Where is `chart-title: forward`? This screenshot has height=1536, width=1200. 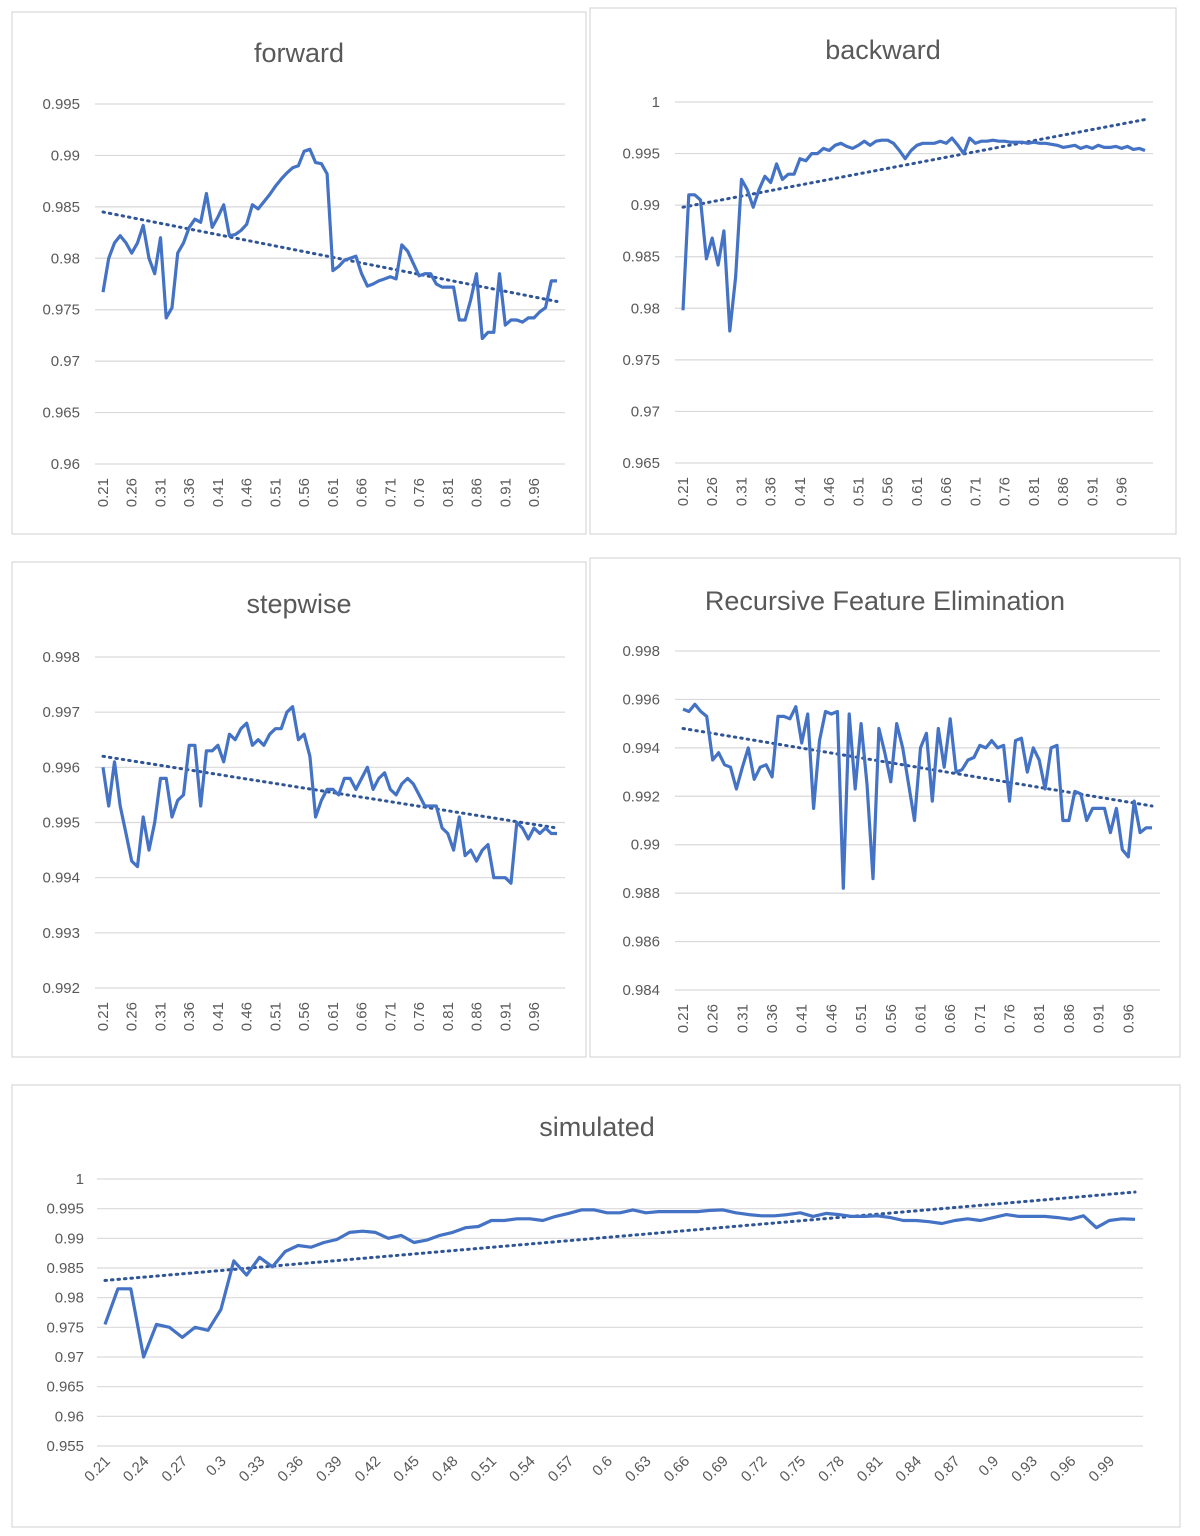 chart-title: forward is located at coordinates (299, 53).